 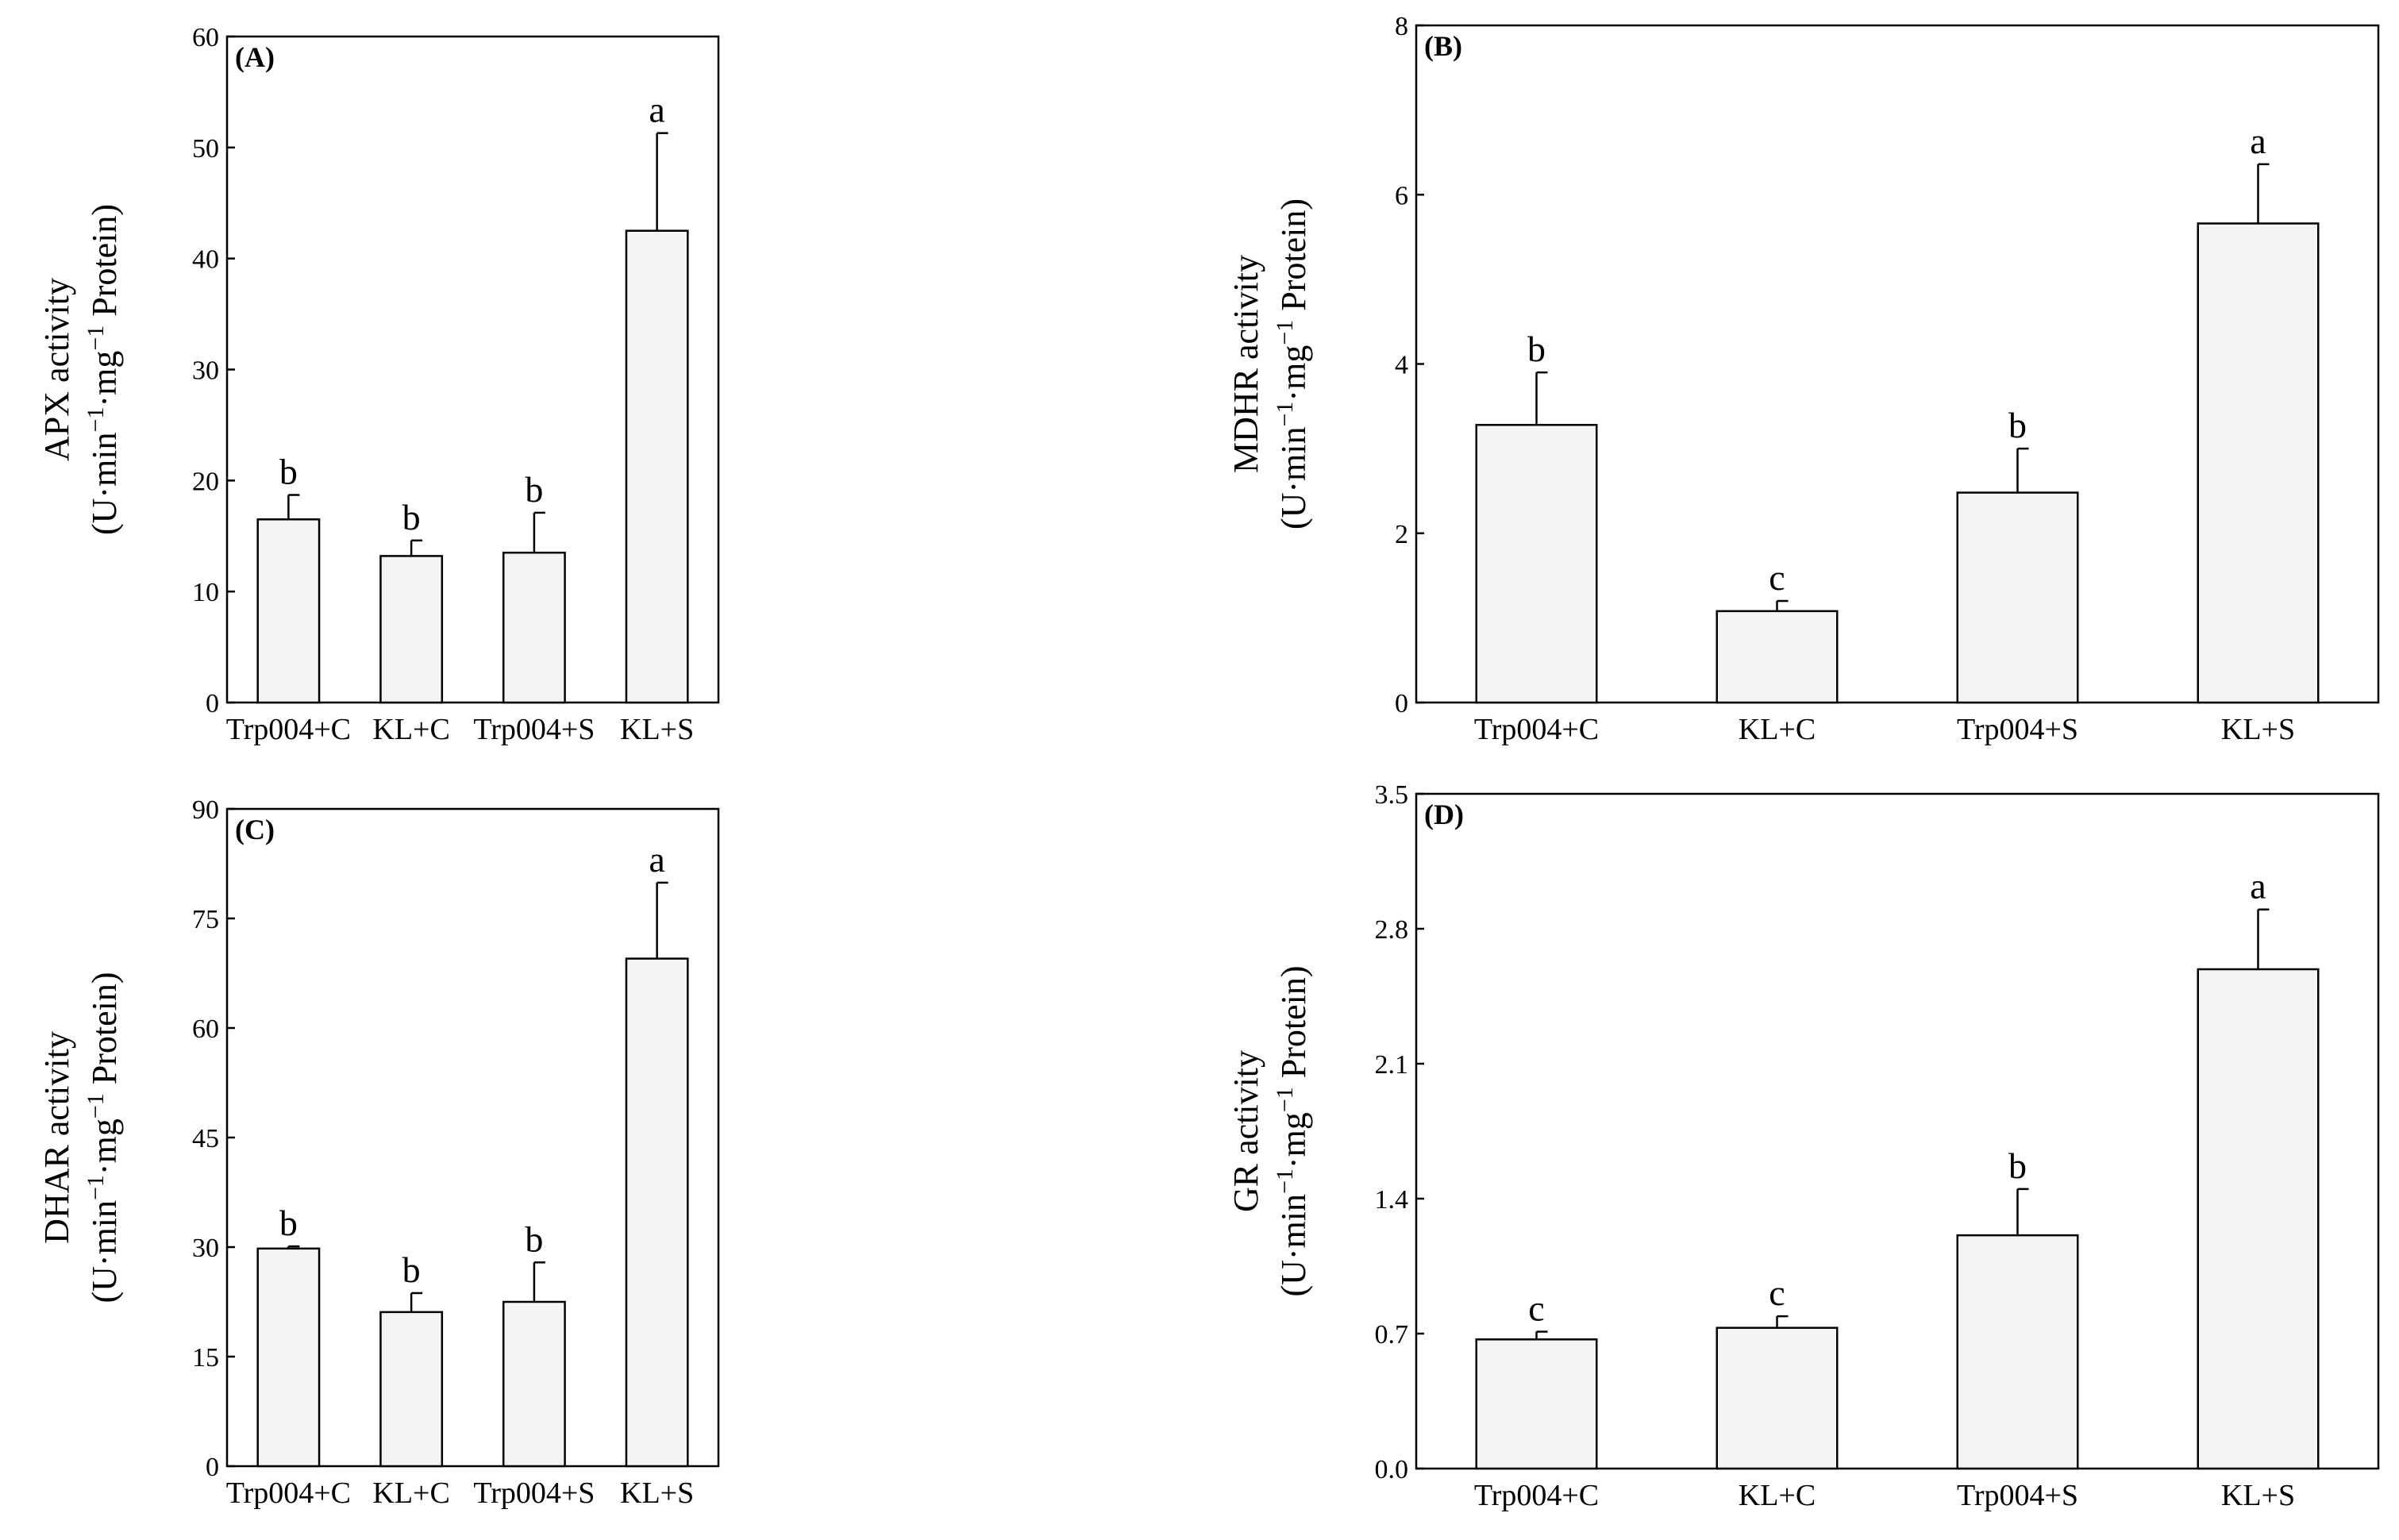 I want to click on y-tick-label: 10, so click(x=205, y=592).